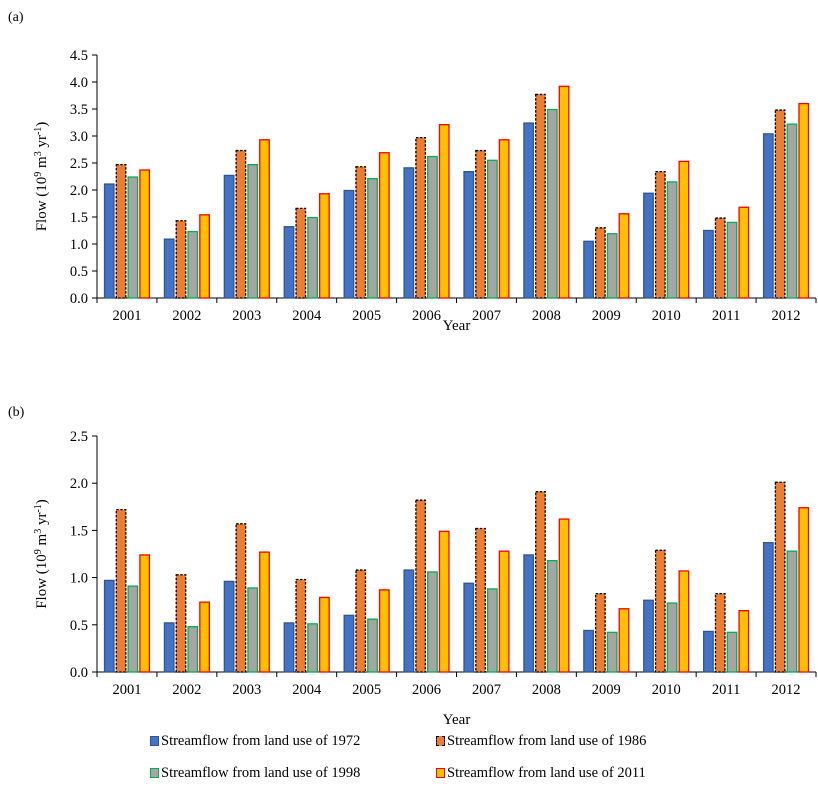  Describe the element at coordinates (469, 627) in the screenshot. I see `b-bar-1972-2007` at that location.